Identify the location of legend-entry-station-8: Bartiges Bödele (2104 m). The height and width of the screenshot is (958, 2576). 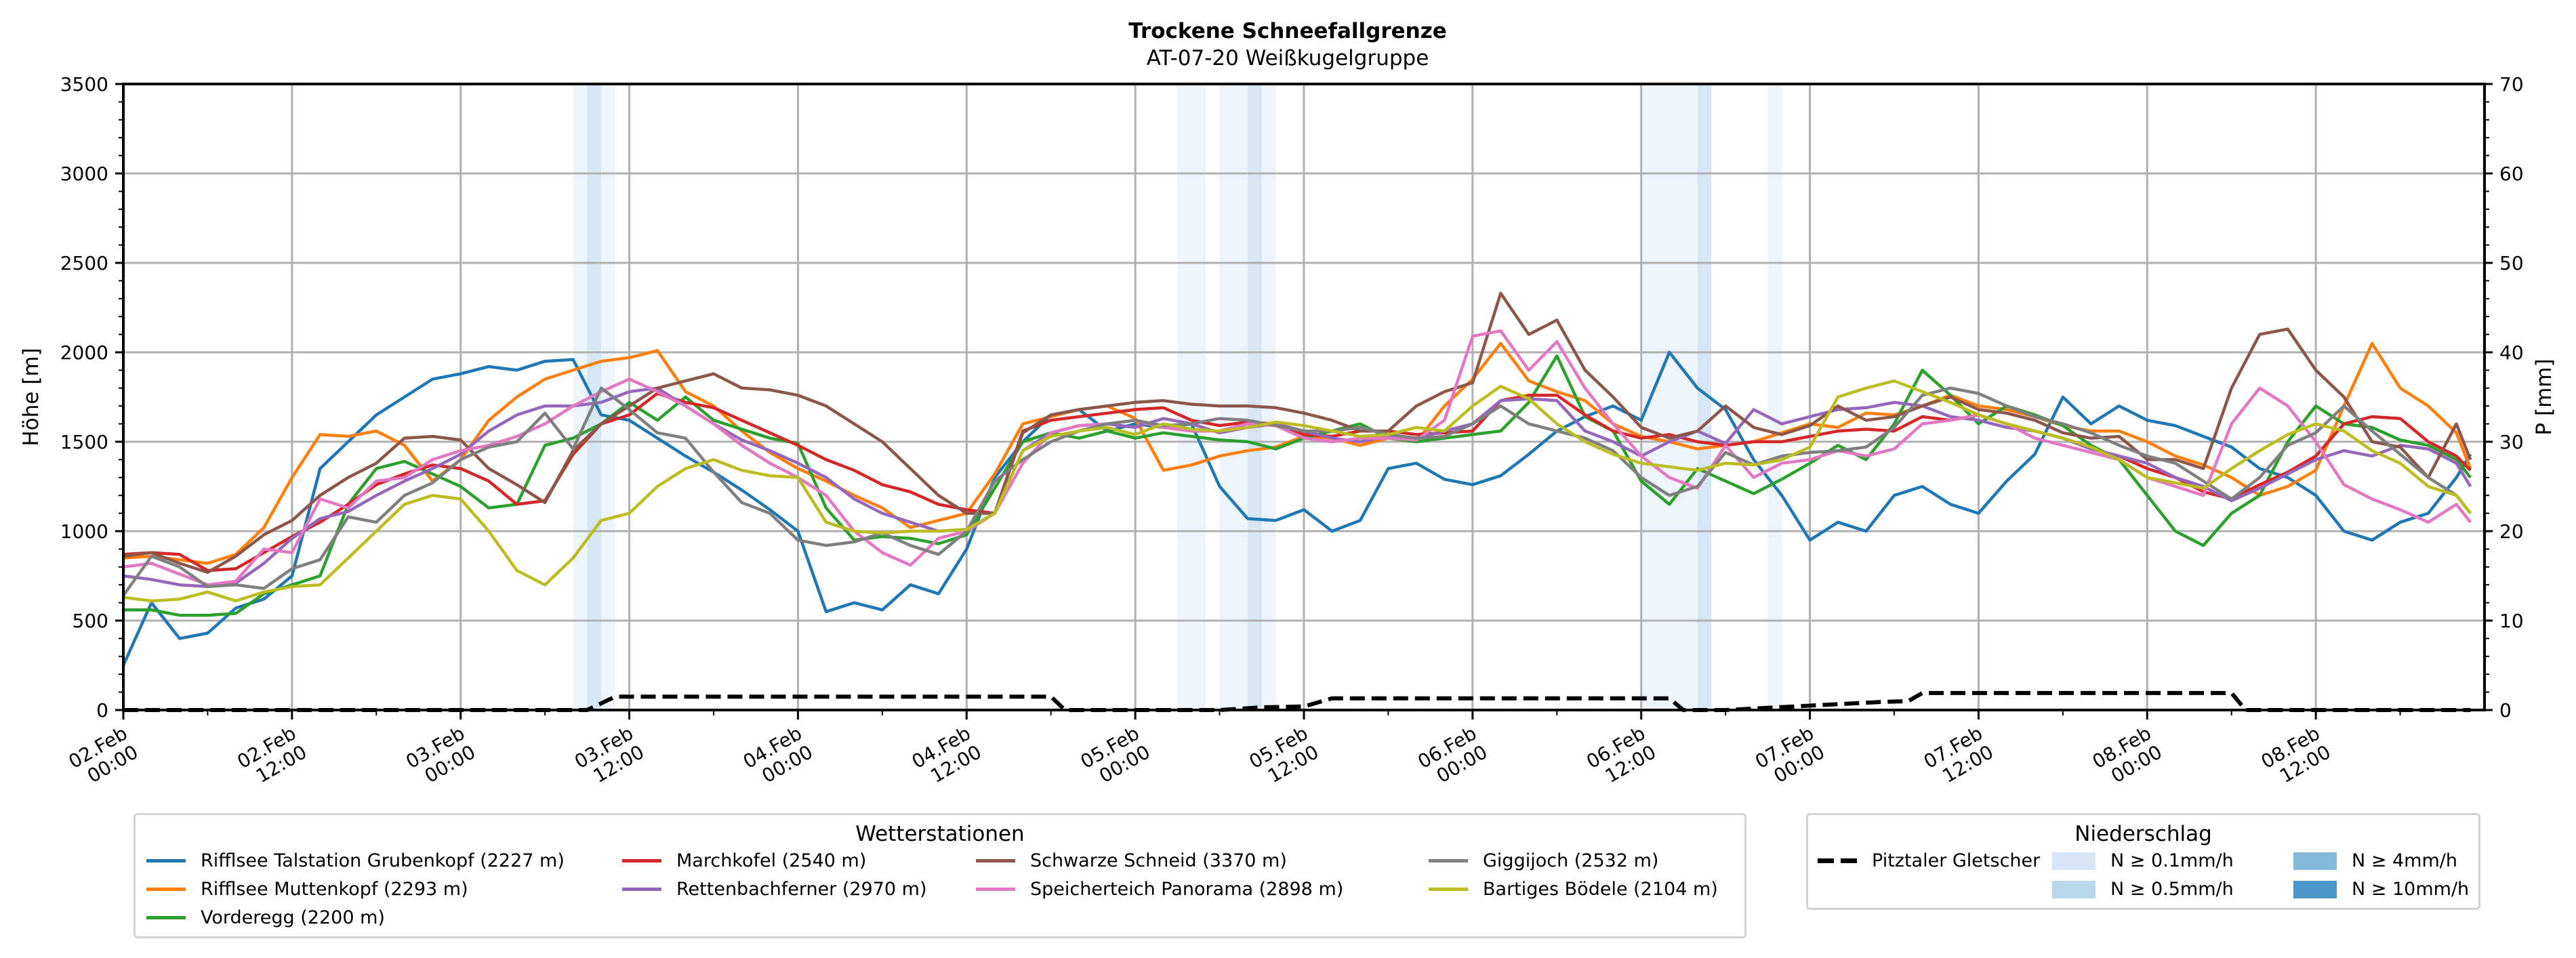
(1574, 889).